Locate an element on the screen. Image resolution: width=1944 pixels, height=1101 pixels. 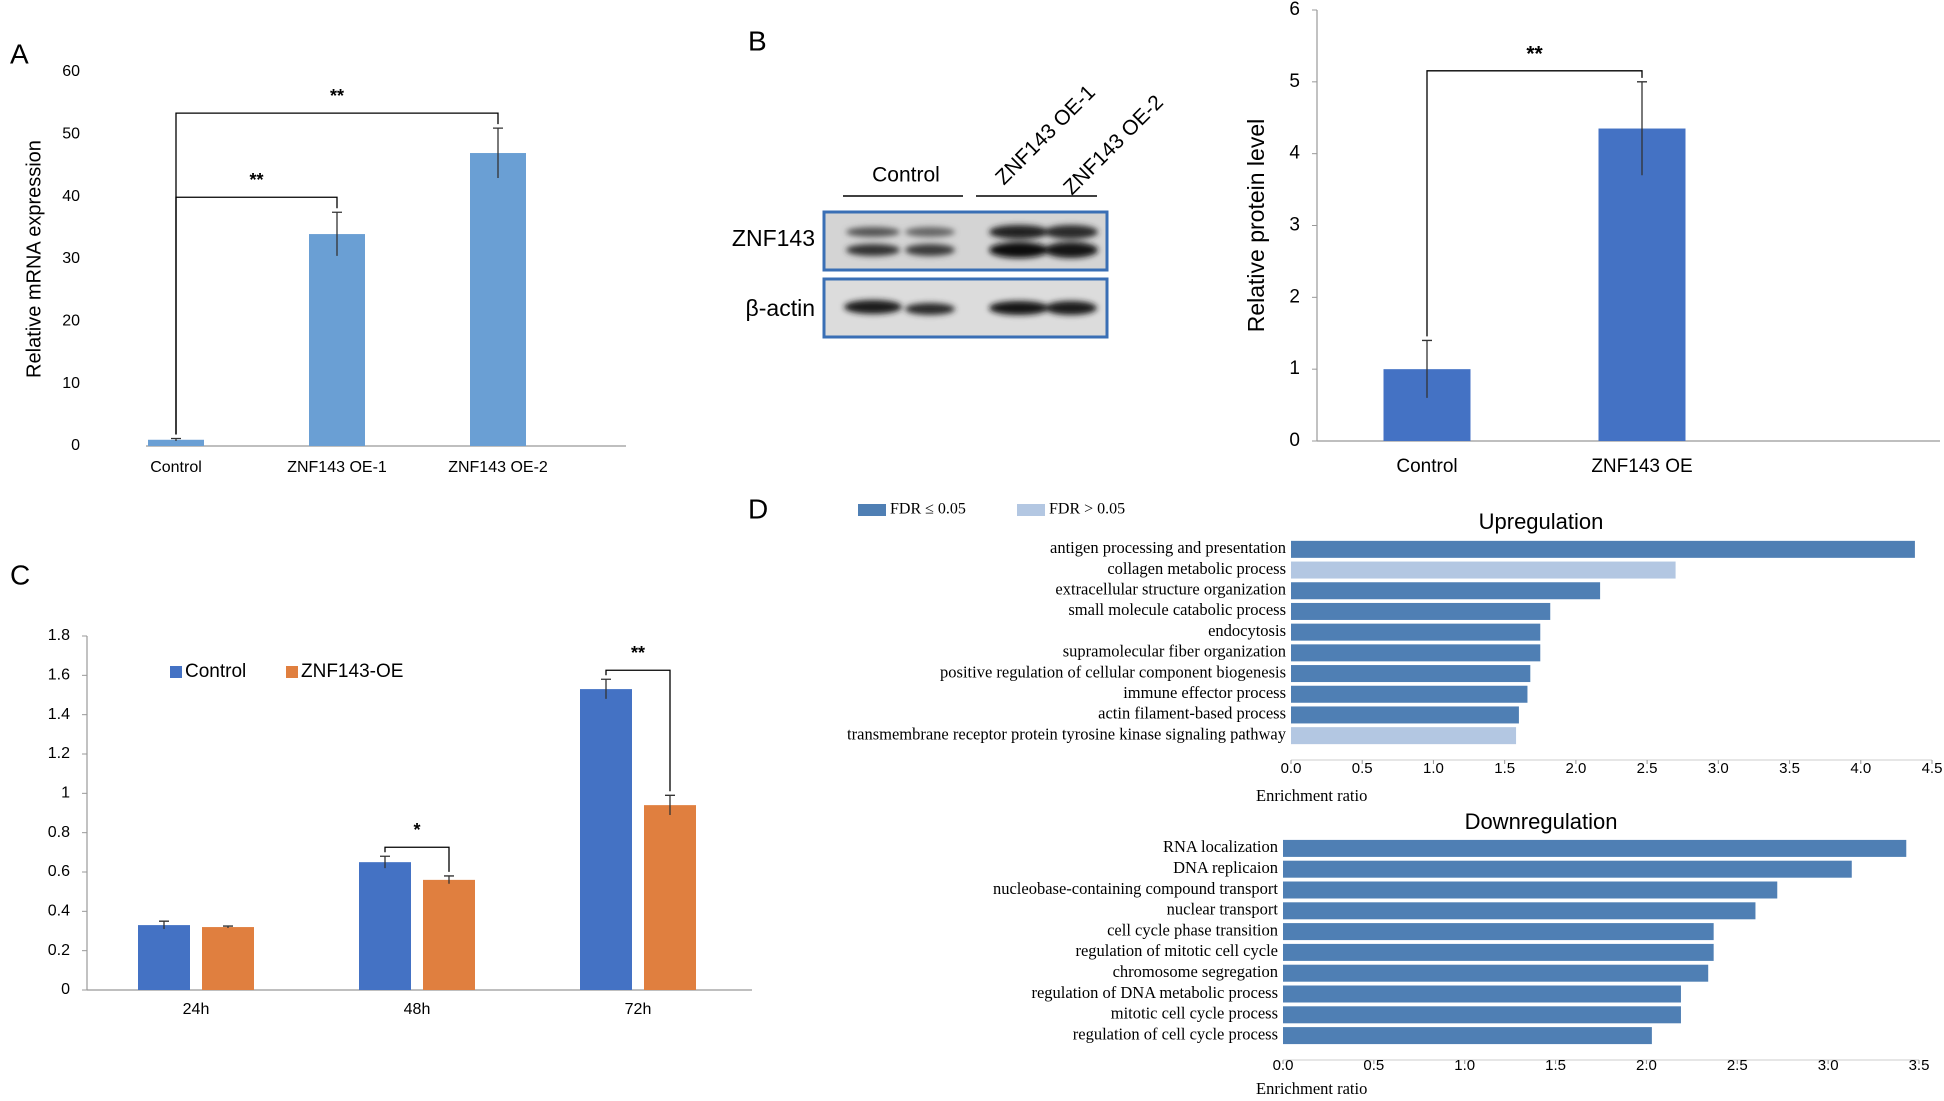
row-label: β-actin is located at coordinates (780, 308).